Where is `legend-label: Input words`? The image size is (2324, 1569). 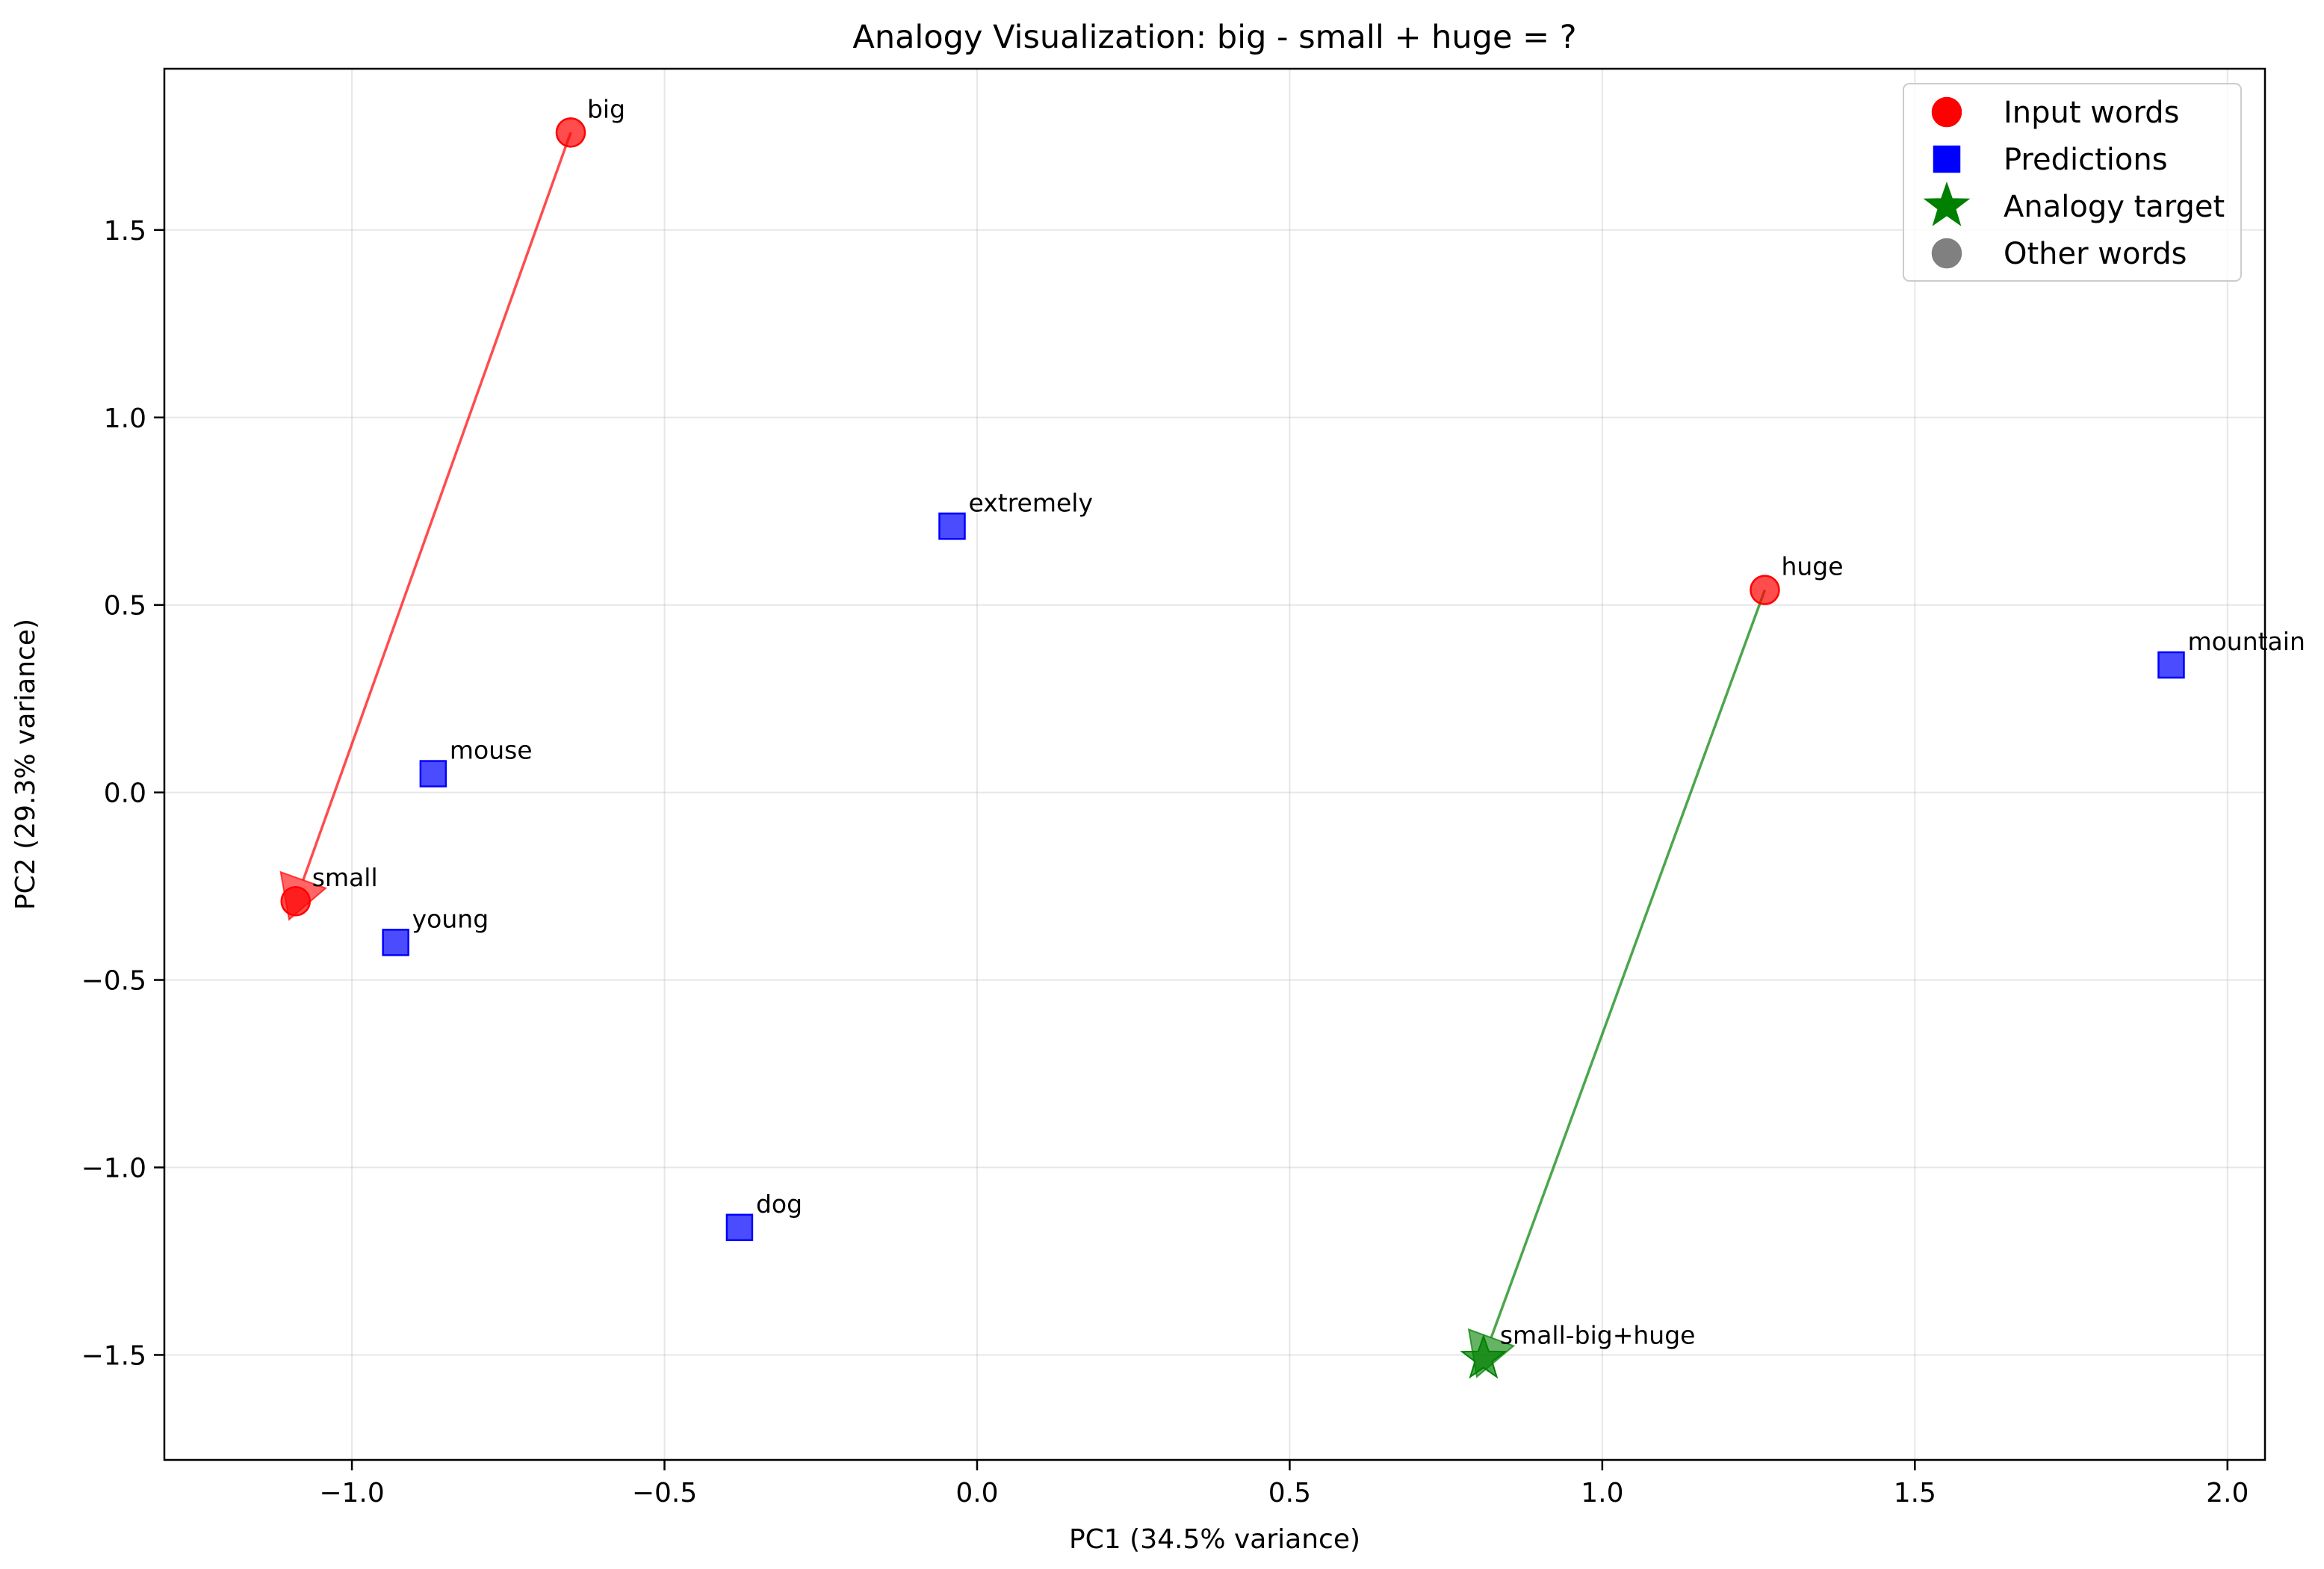
legend-label: Input words is located at coordinates (2091, 113).